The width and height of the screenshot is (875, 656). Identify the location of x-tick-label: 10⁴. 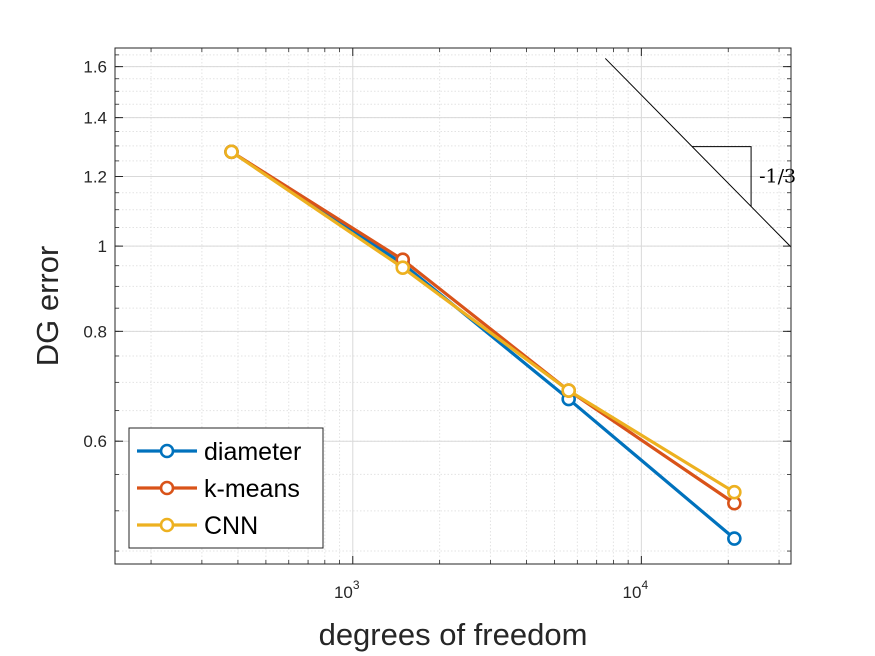
(636, 590).